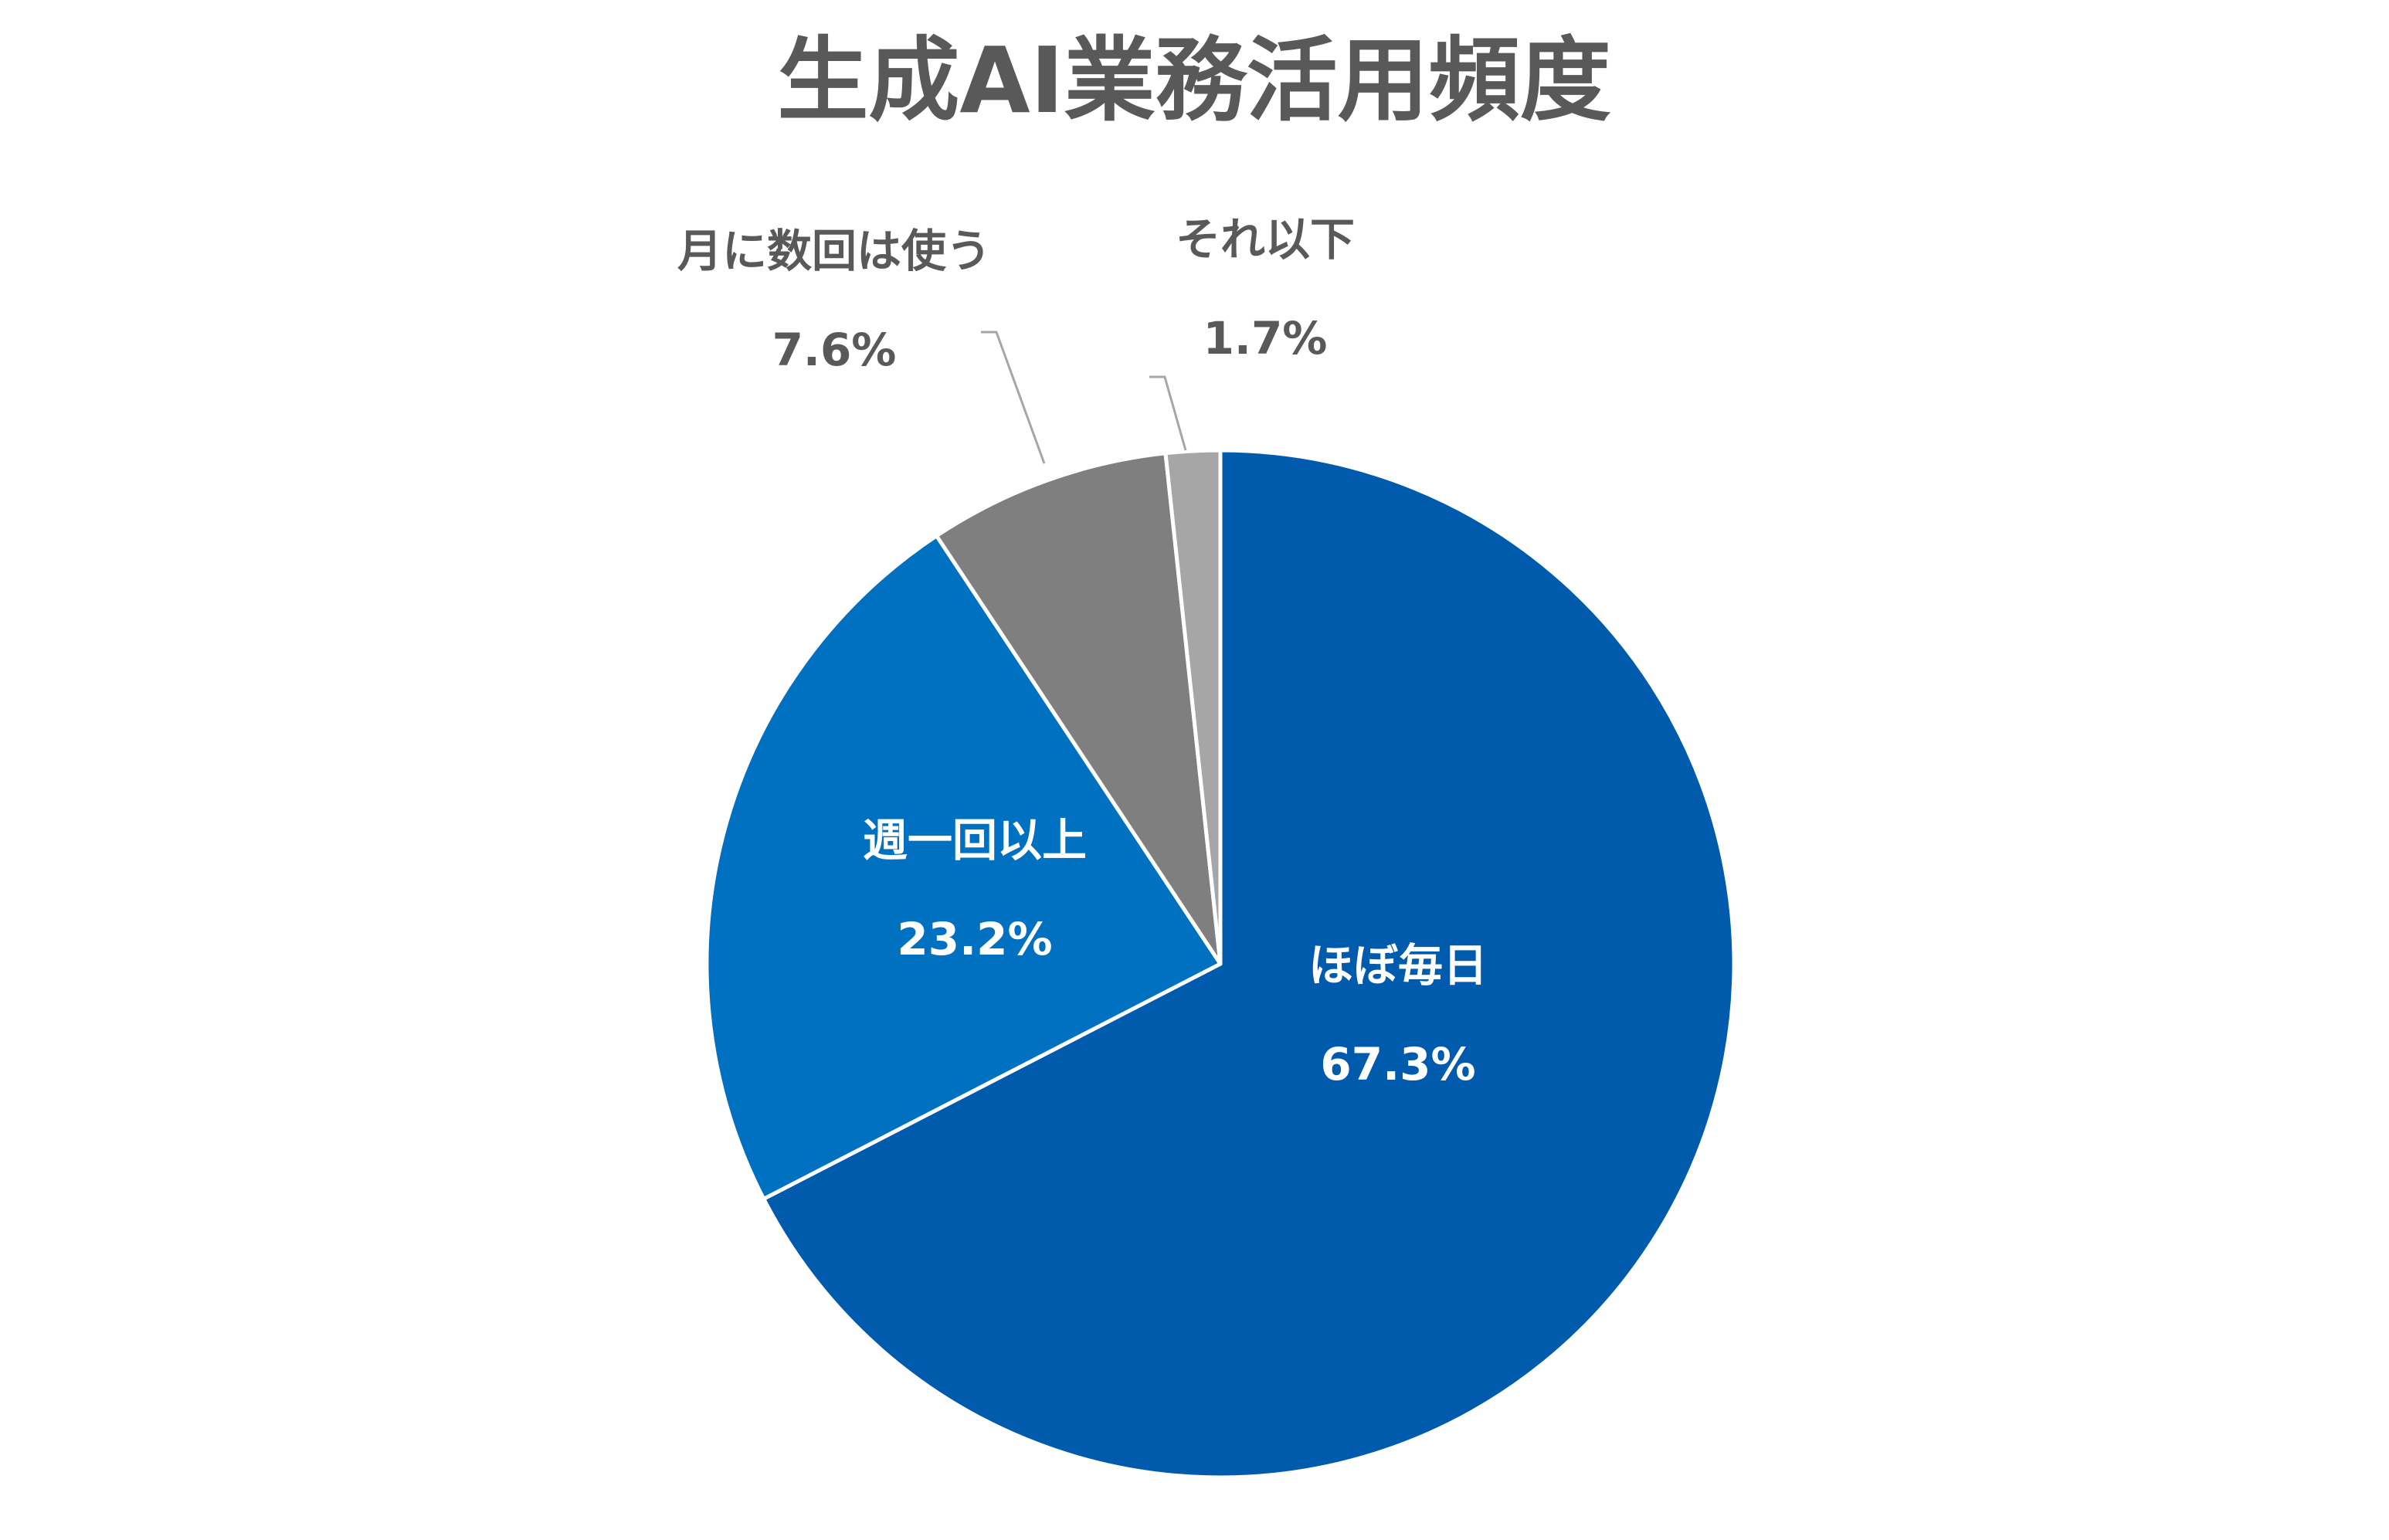 The width and height of the screenshot is (2389, 1540). I want to click on slice-value-label: 1.7%, so click(1265, 338).